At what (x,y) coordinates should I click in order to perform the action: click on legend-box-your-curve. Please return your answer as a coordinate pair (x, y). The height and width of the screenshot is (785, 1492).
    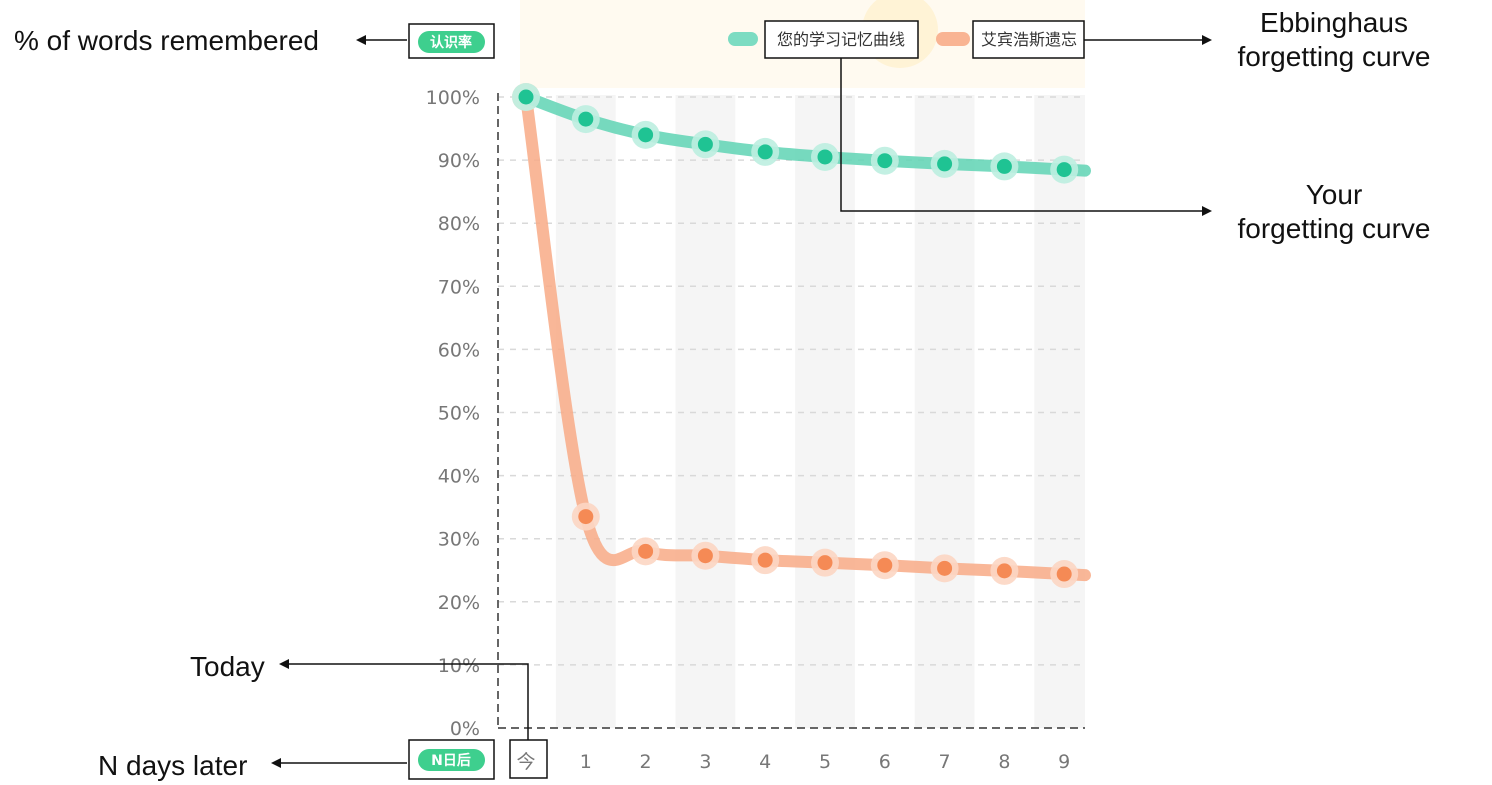
    Looking at the image, I should click on (841, 39).